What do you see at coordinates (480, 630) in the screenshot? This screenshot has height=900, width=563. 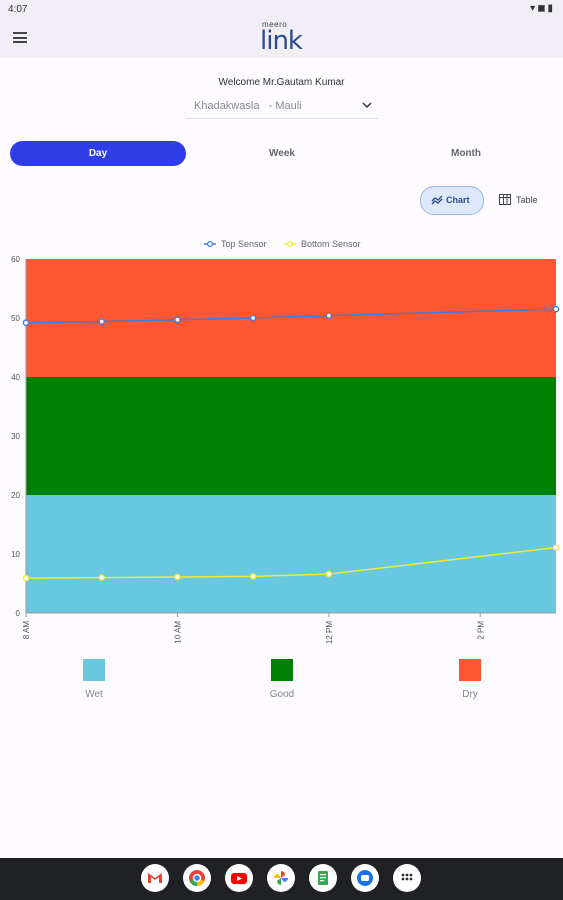 I see `x-tick-label: 2 PM` at bounding box center [480, 630].